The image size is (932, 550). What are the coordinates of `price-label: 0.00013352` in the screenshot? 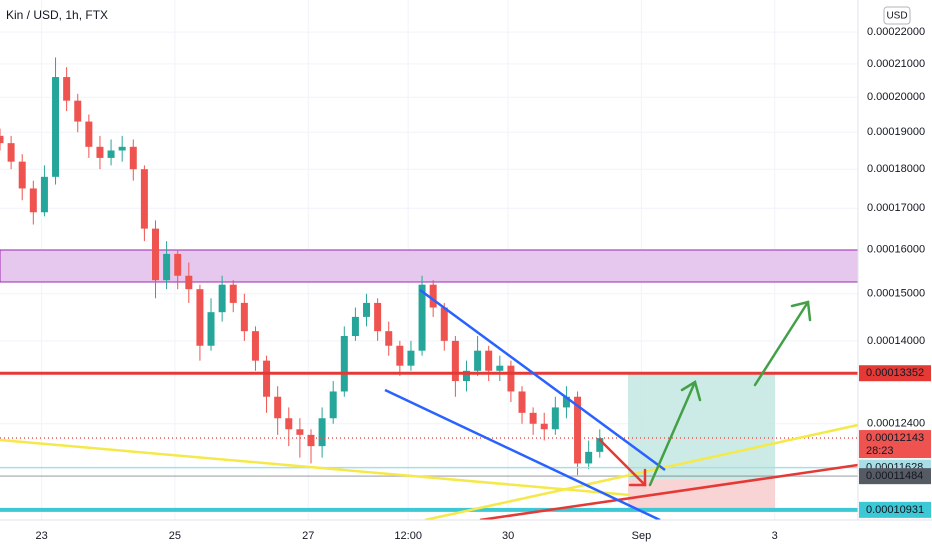 It's located at (895, 373).